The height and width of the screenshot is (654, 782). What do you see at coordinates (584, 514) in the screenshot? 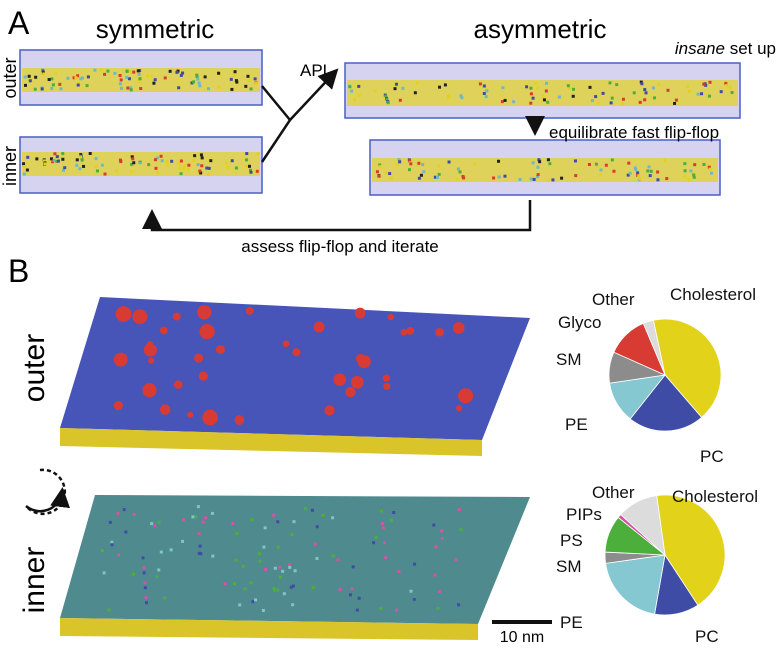
I see `pie-label: PIPs` at bounding box center [584, 514].